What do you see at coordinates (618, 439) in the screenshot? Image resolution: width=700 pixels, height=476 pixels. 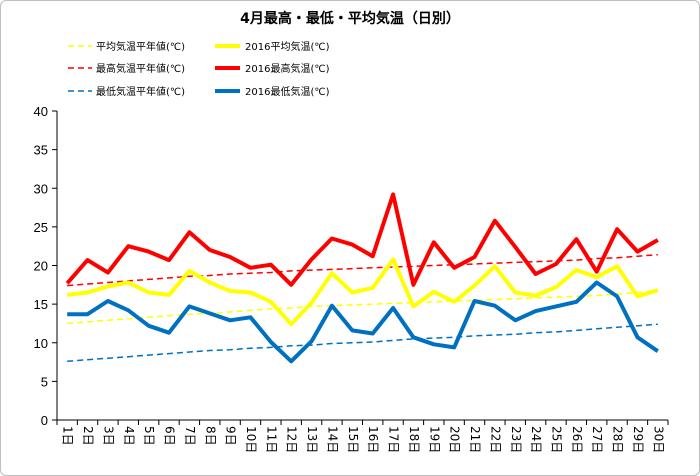 I see `x-tick-label: 28日` at bounding box center [618, 439].